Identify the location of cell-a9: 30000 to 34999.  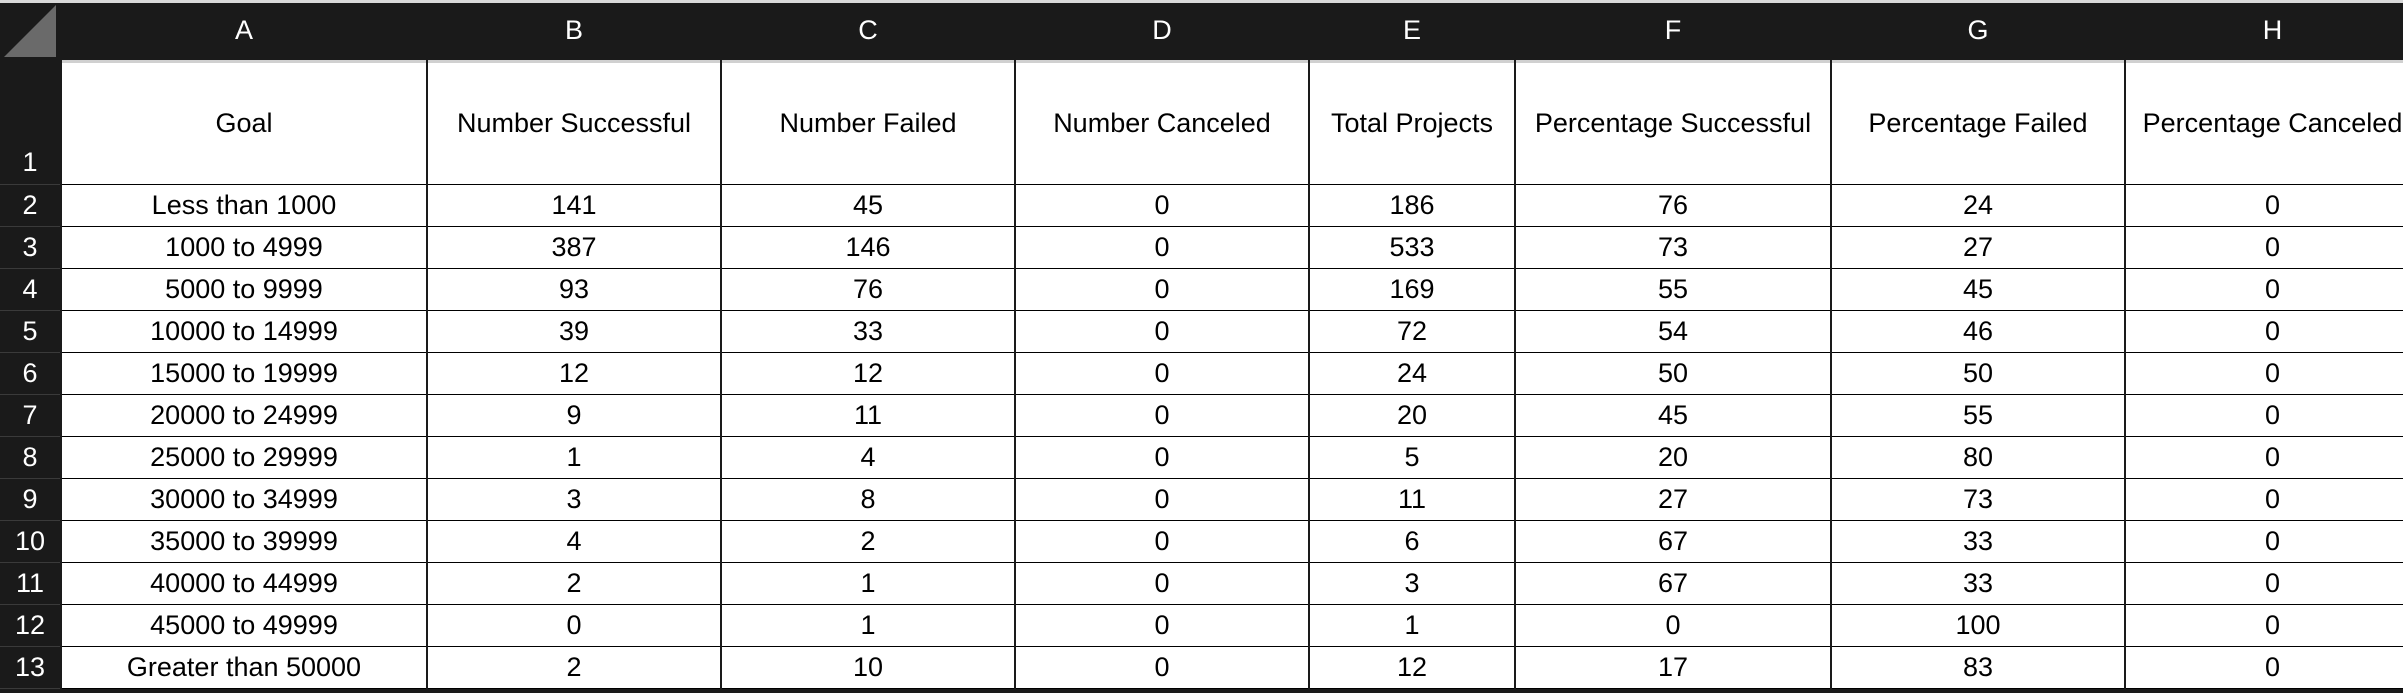
(244, 500).